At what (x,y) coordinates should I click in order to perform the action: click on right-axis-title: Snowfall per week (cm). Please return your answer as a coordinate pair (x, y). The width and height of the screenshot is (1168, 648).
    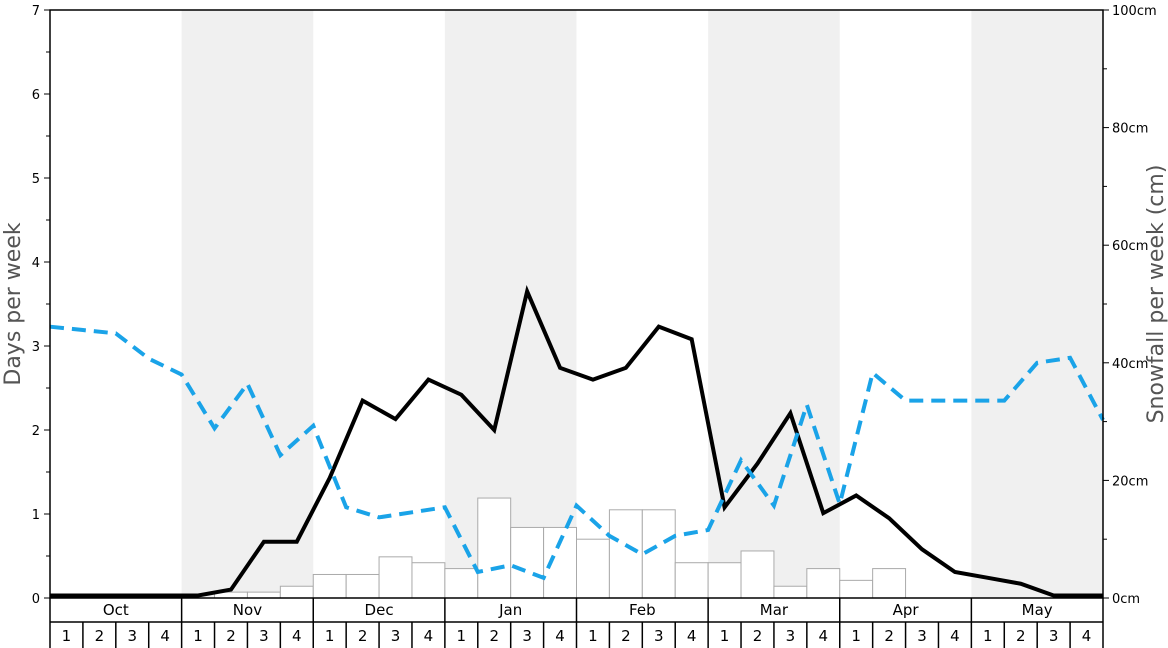
    Looking at the image, I should click on (1156, 294).